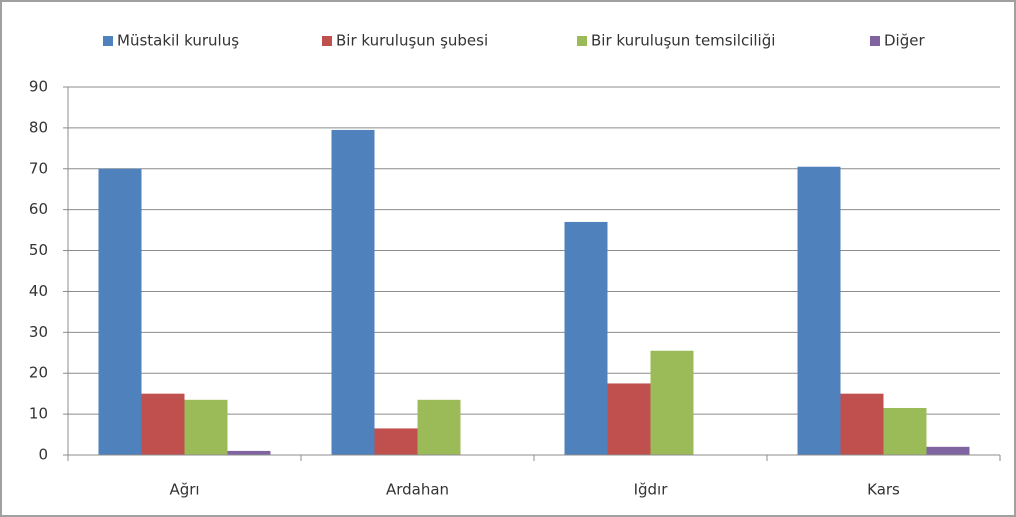 This screenshot has width=1016, height=517. Describe the element at coordinates (417, 490) in the screenshot. I see `x-tick-label: Ardahan` at that location.